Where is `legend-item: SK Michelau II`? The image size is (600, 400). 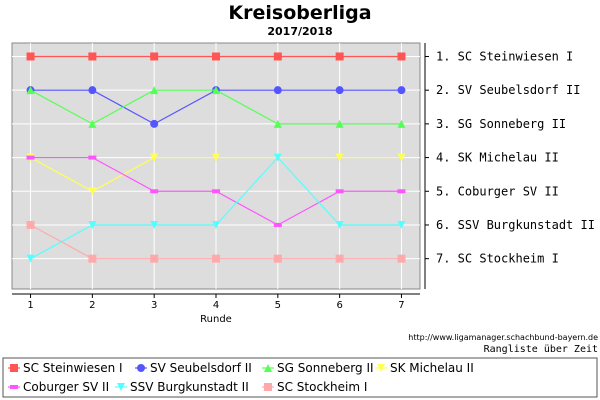
legend-item: SK Michelau II is located at coordinates (424, 368).